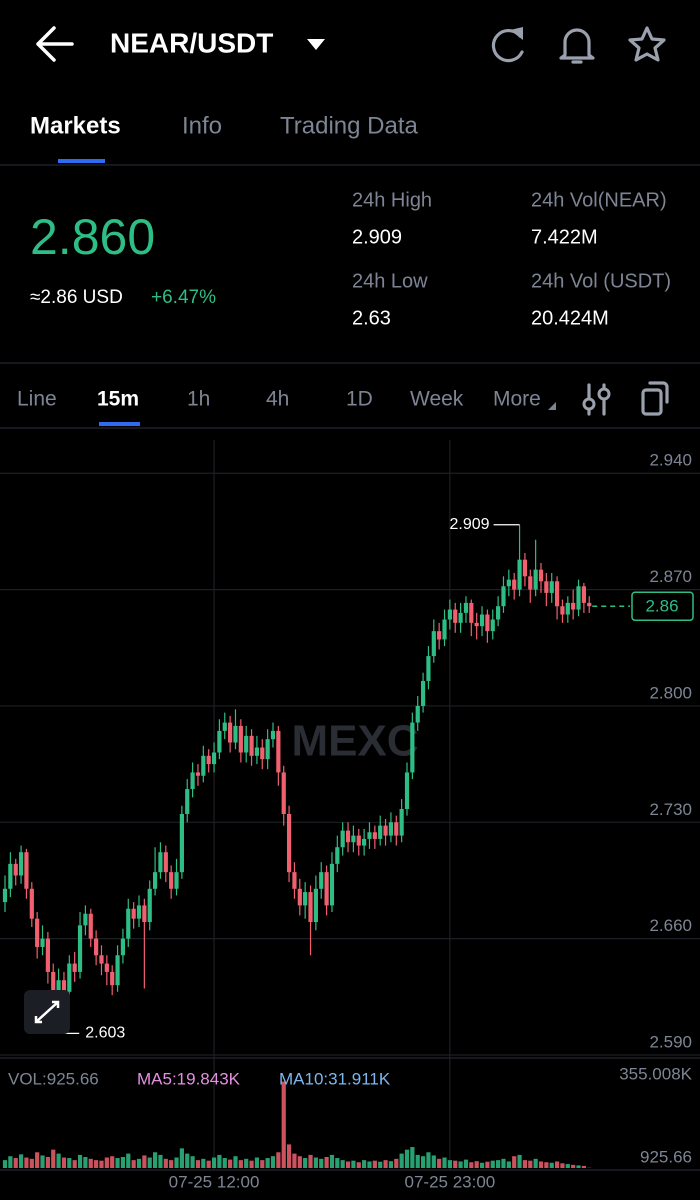  What do you see at coordinates (670, 576) in the screenshot?
I see `y-tick-label: 2.870` at bounding box center [670, 576].